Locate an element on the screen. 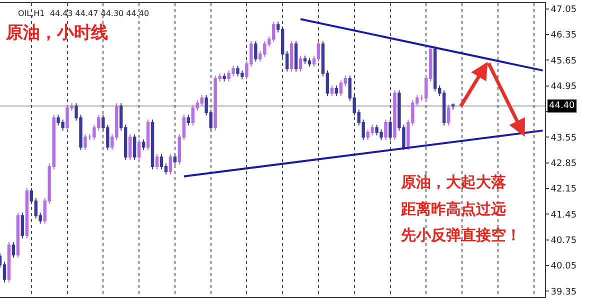 Image resolution: width=600 pixels, height=303 pixels. y-tick-label: 45.65 is located at coordinates (563, 61).